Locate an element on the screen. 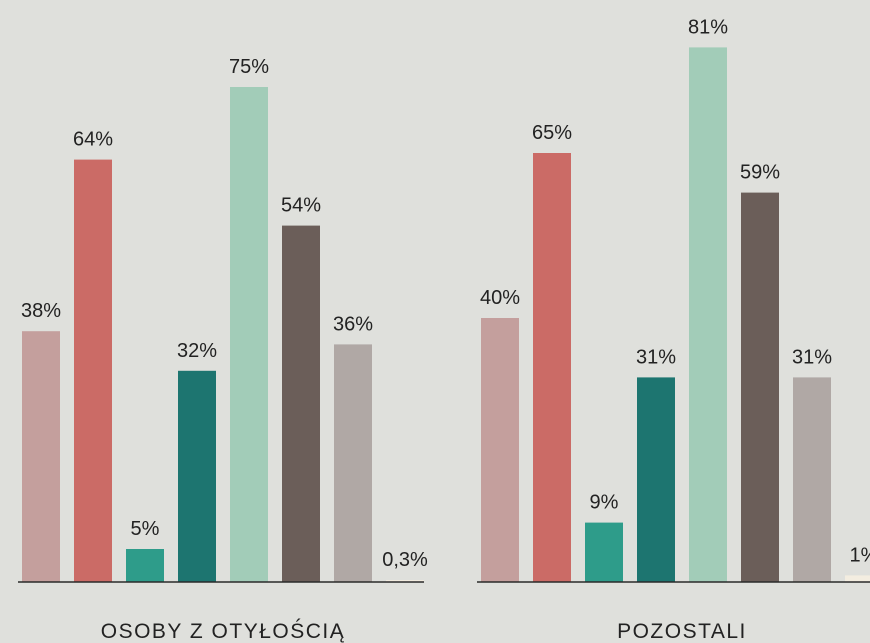 The image size is (870, 643). value-label: 32% is located at coordinates (197, 351).